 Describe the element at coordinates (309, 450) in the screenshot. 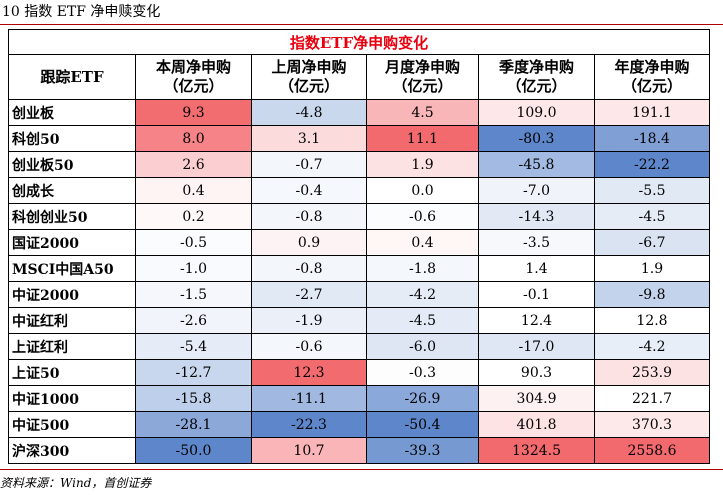

I see `flow-value-cell: 10.7` at that location.